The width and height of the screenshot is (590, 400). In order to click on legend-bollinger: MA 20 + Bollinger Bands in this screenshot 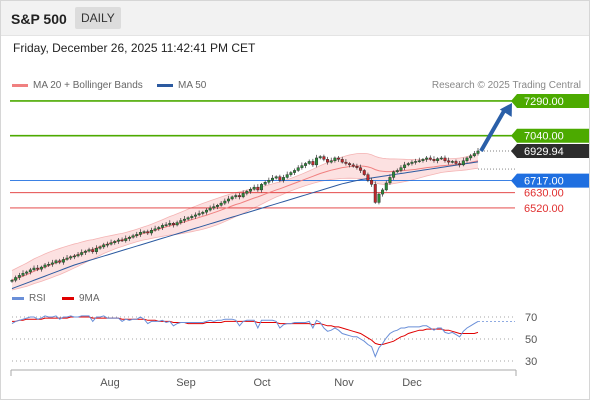, I will do `click(77, 85)`.